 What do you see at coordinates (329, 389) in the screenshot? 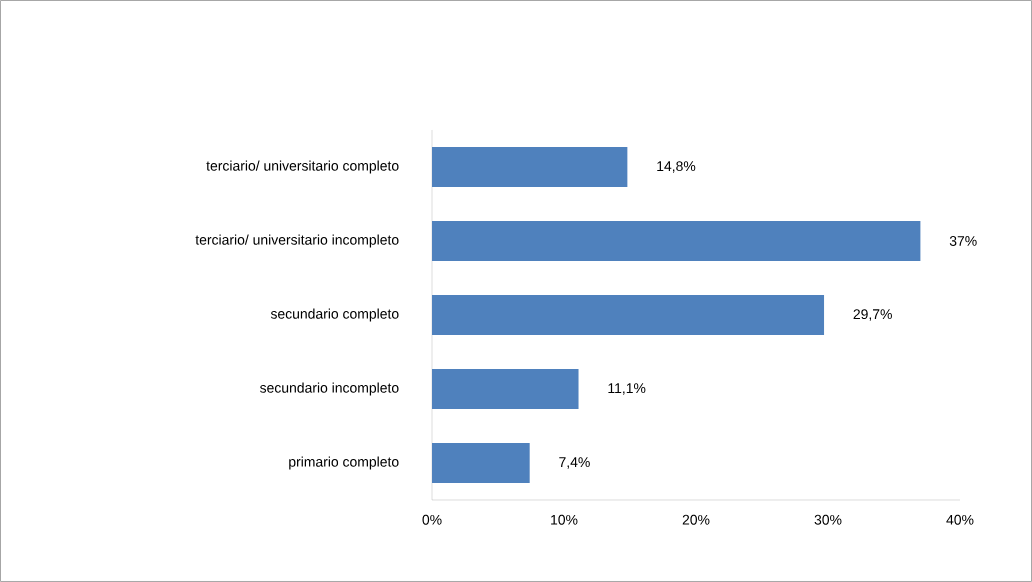
I see `y-tick-label: secundario incompleto` at bounding box center [329, 389].